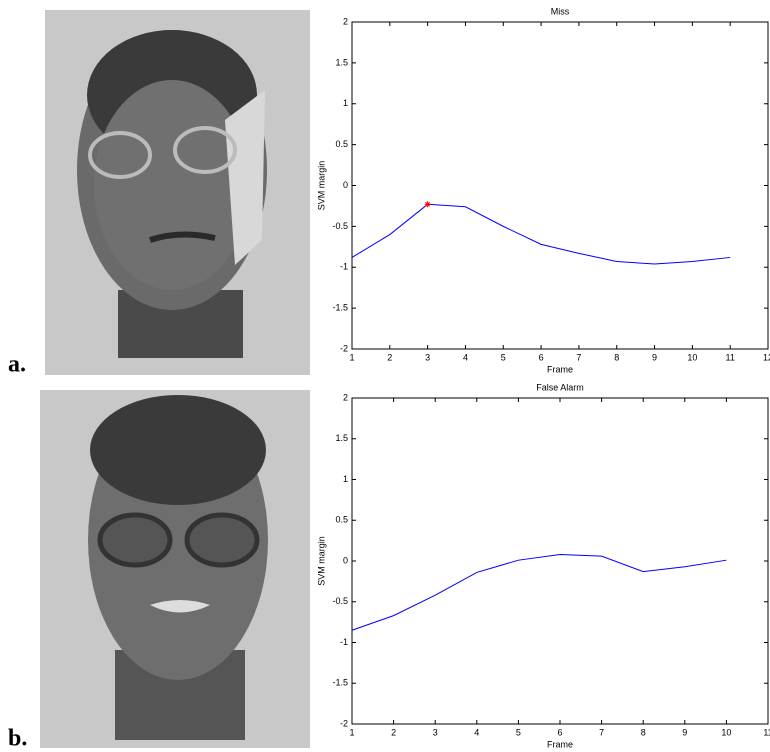 The width and height of the screenshot is (770, 752). I want to click on panel-label: b., so click(17, 739).